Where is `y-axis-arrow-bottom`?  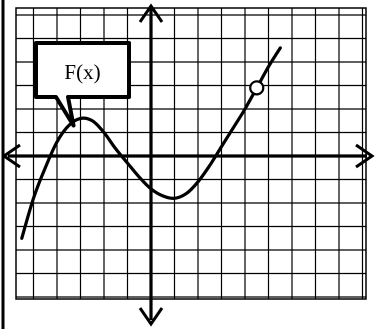
y-axis-arrow-bottom is located at coordinates (151, 317).